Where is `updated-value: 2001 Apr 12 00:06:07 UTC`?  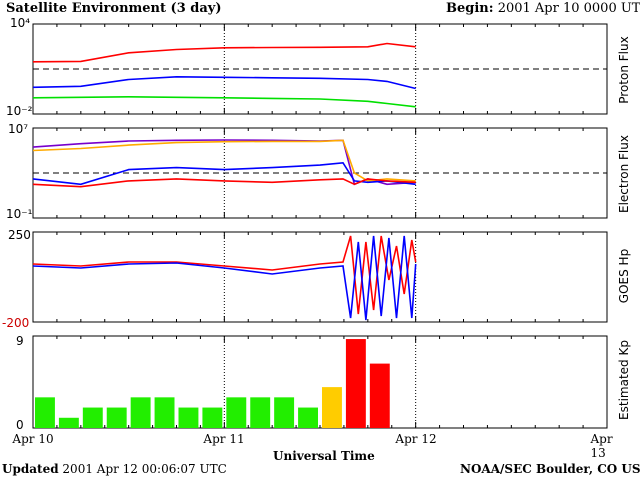 updated-value: 2001 Apr 12 00:06:07 UTC is located at coordinates (144, 469).